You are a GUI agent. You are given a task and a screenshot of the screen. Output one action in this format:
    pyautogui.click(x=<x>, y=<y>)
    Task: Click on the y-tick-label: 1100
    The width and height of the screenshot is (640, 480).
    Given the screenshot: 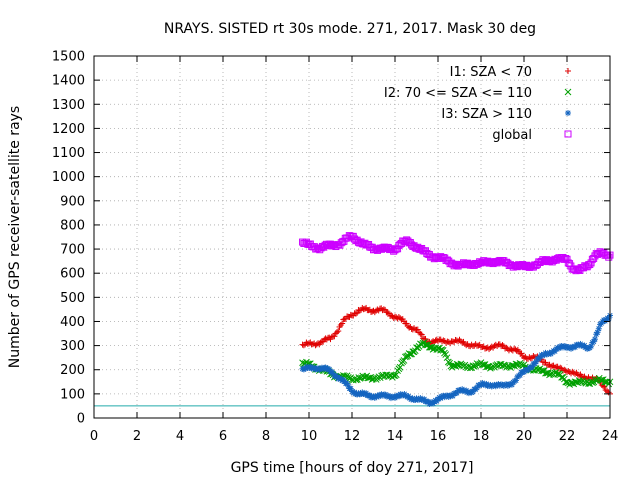 What is the action you would take?
    pyautogui.click(x=68, y=153)
    